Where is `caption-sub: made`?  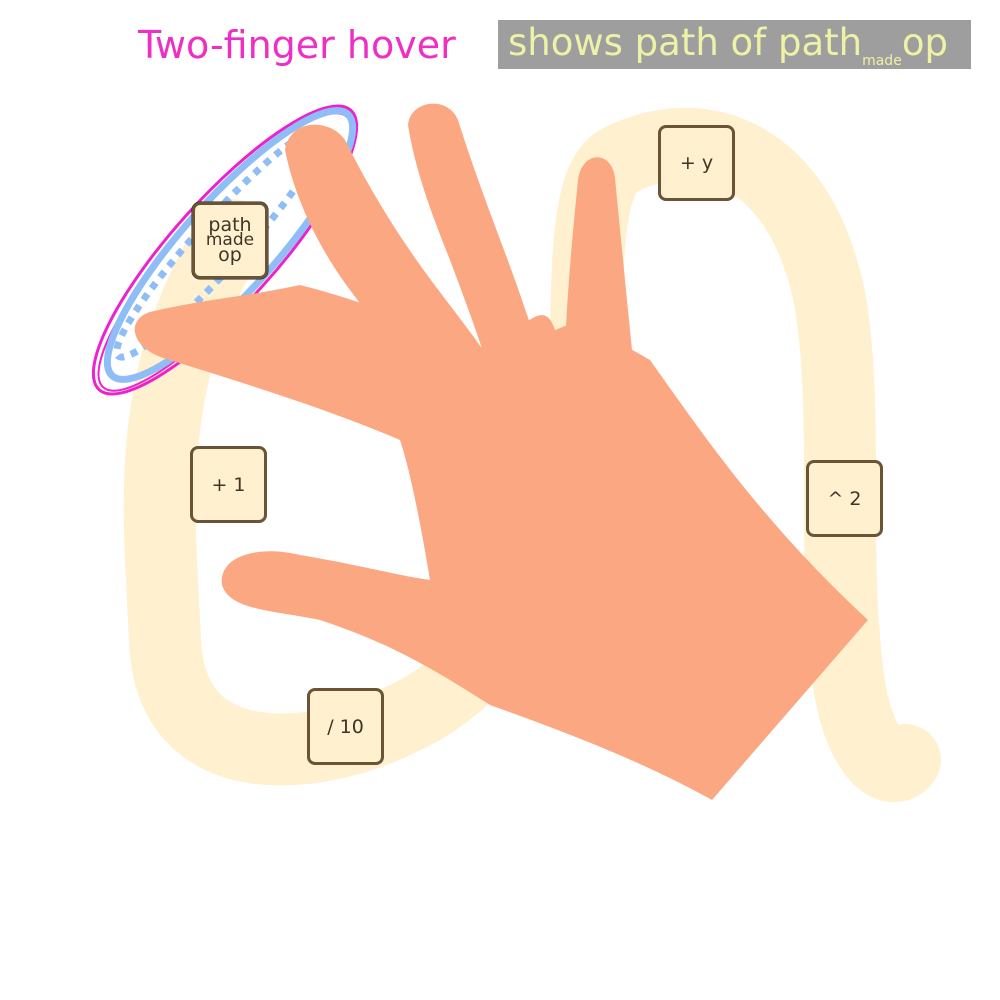
caption-sub: made is located at coordinates (882, 61).